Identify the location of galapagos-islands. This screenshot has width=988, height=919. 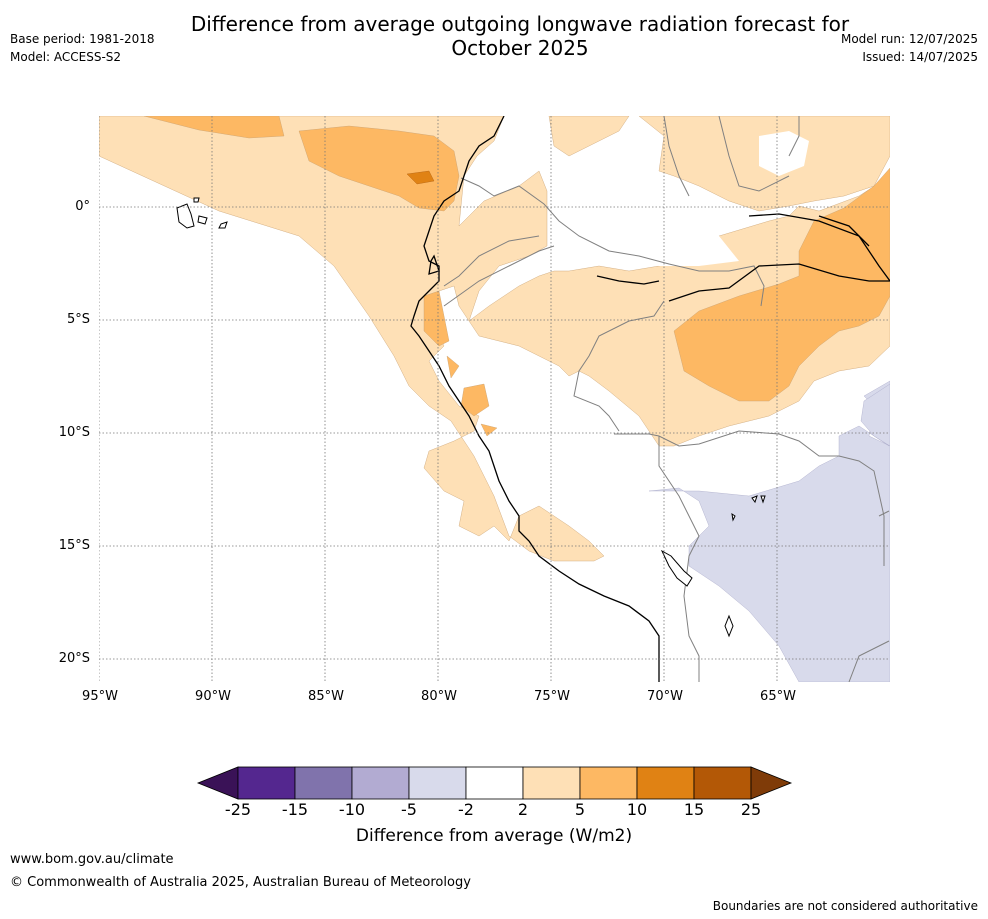
(202, 213).